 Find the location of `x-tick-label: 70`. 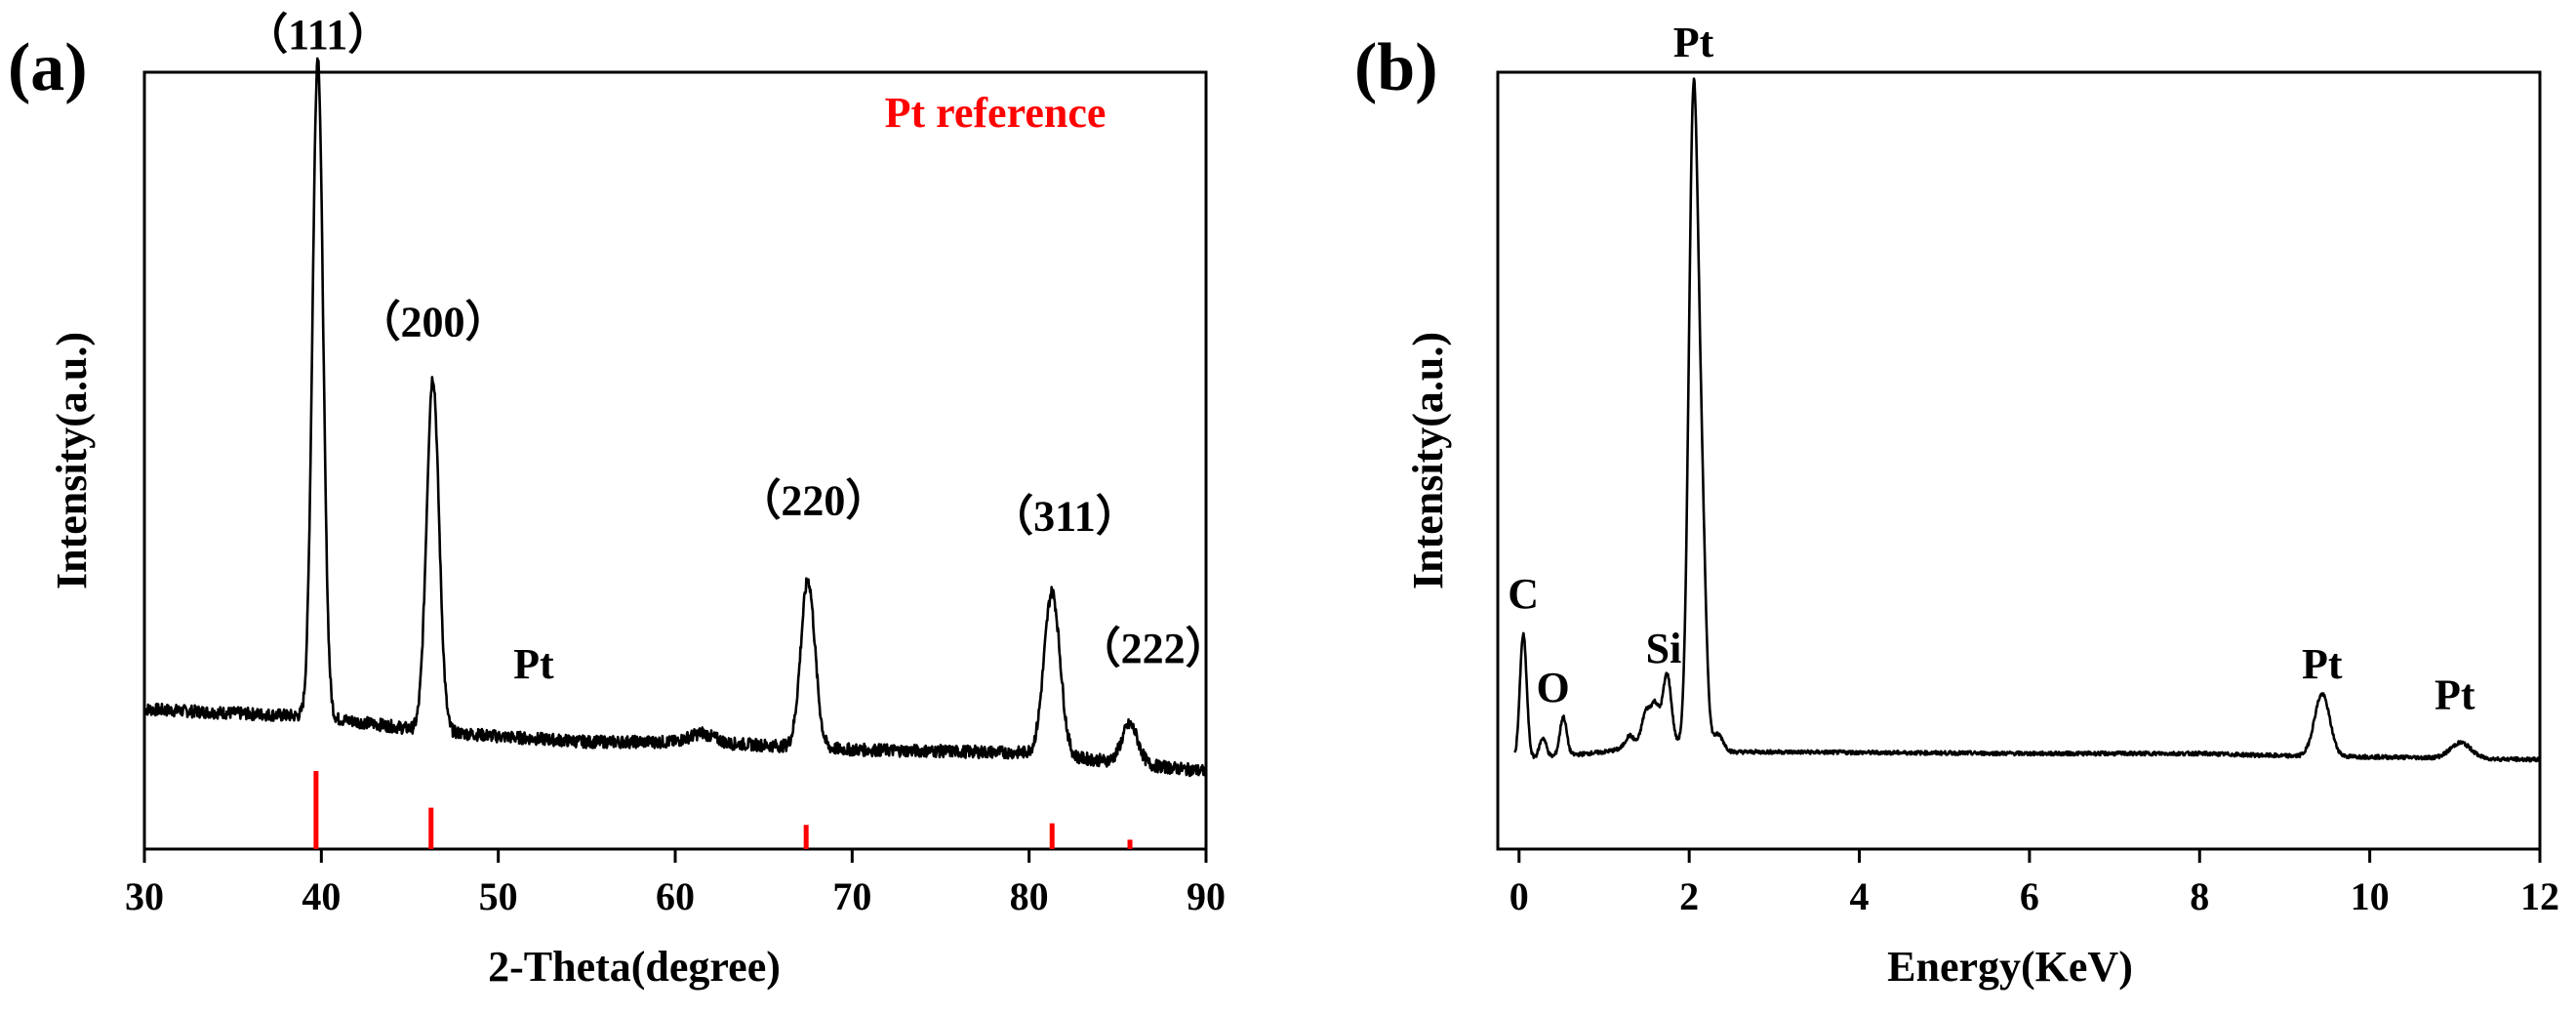

x-tick-label: 70 is located at coordinates (851, 896).